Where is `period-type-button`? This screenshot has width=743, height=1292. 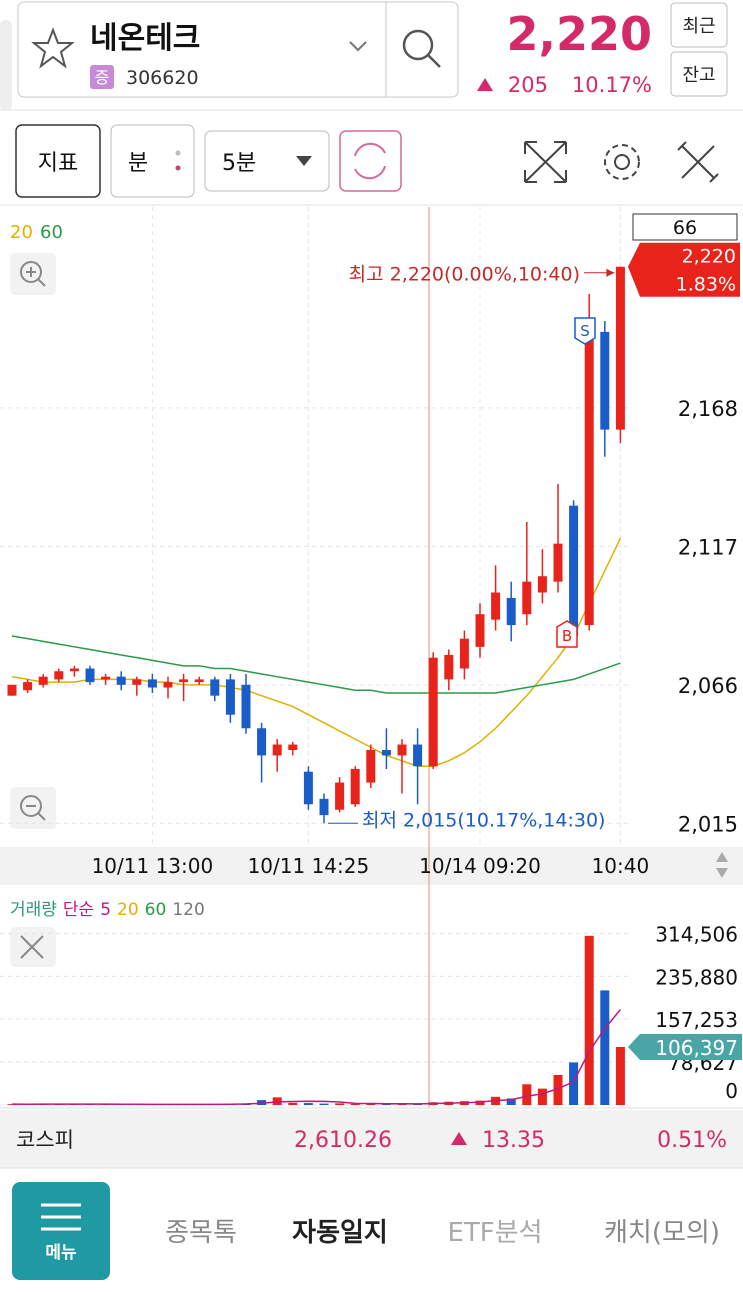
period-type-button is located at coordinates (152, 161).